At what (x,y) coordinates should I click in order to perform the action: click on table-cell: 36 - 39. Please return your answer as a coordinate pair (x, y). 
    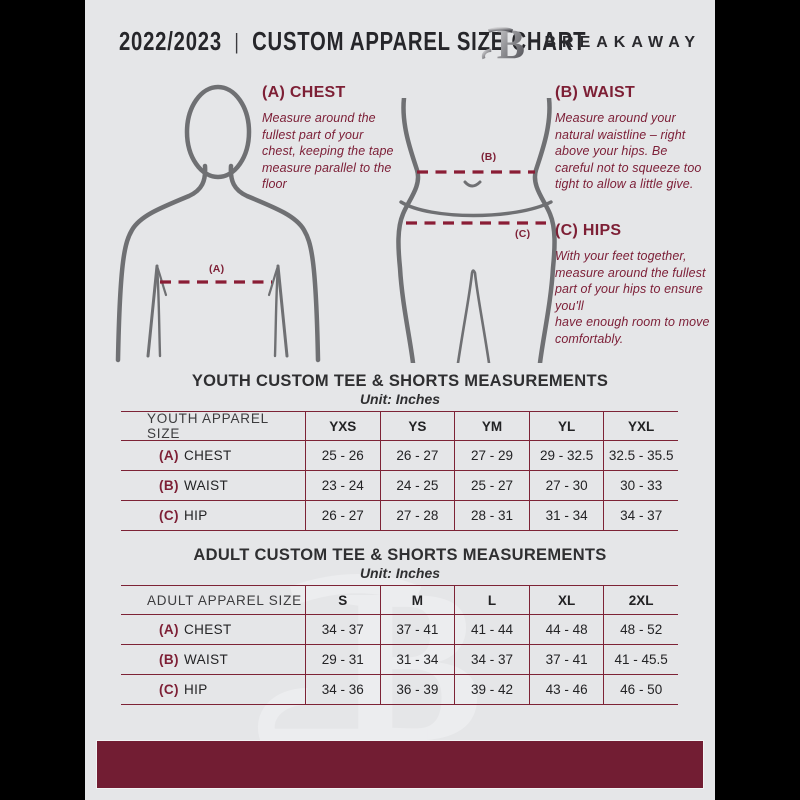
    Looking at the image, I should click on (417, 689).